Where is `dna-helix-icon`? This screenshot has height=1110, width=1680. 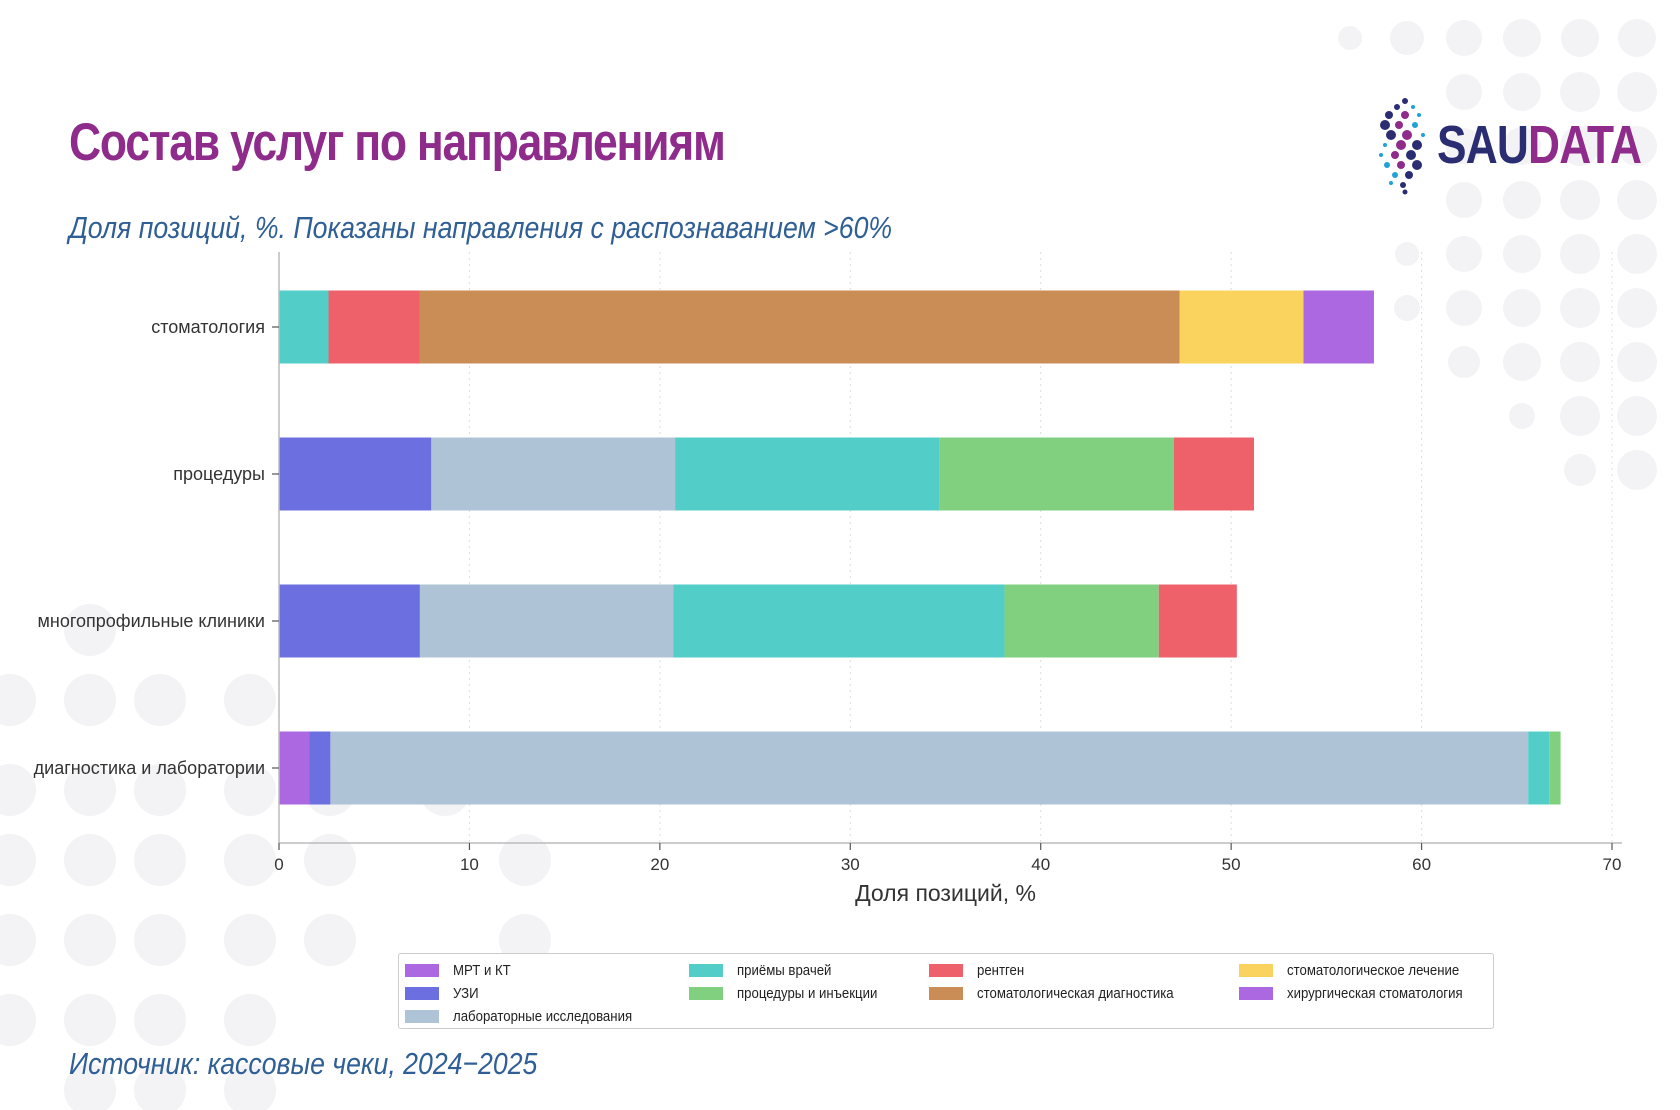
dna-helix-icon is located at coordinates (1402, 146).